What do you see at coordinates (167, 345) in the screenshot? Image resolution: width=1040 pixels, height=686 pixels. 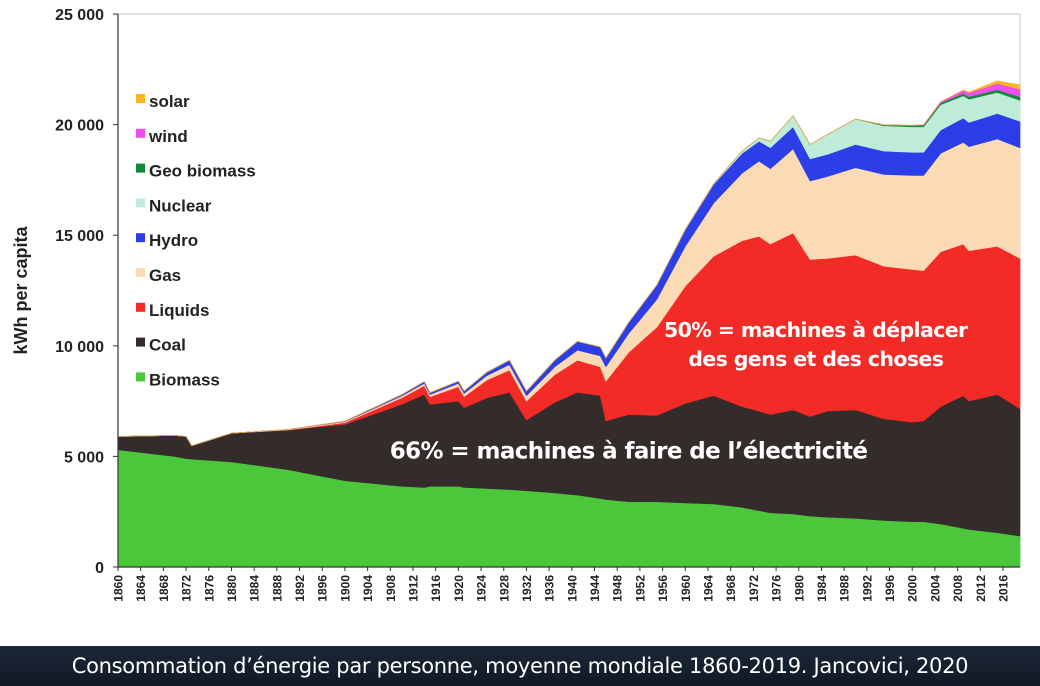 I see `legend-label-coal: Coal` at bounding box center [167, 345].